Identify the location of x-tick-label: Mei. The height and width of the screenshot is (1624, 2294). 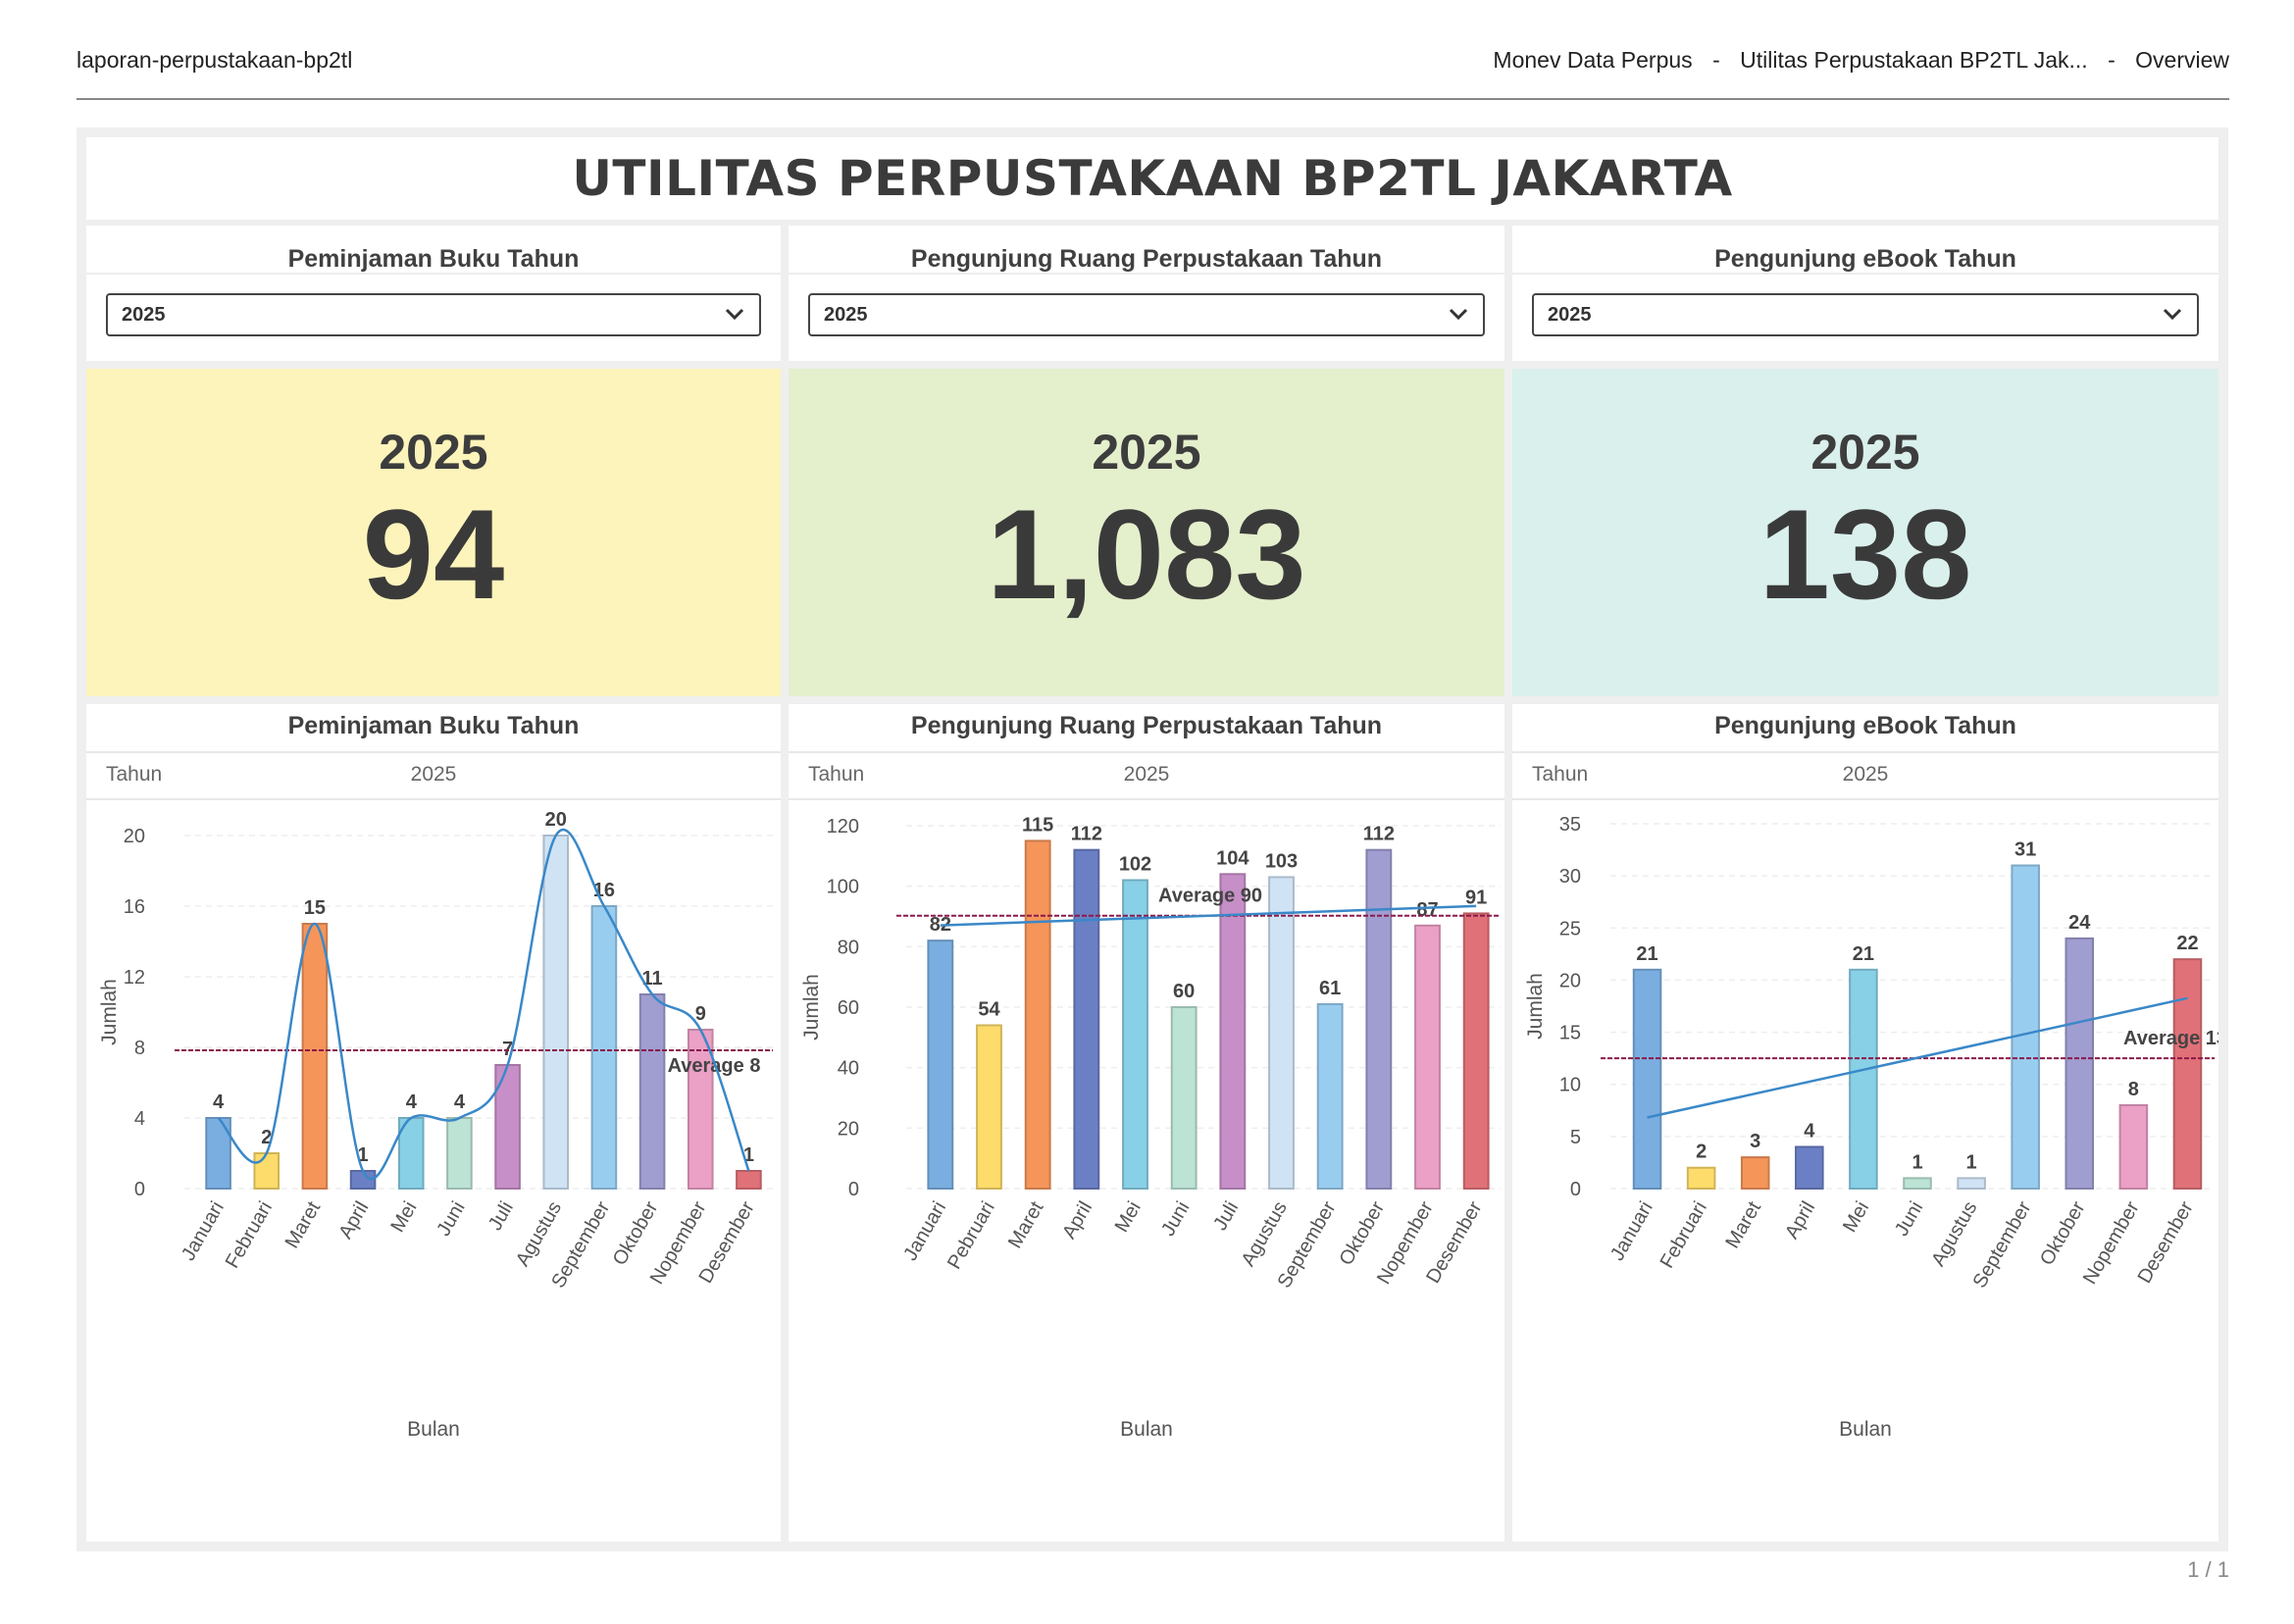
(1856, 1217).